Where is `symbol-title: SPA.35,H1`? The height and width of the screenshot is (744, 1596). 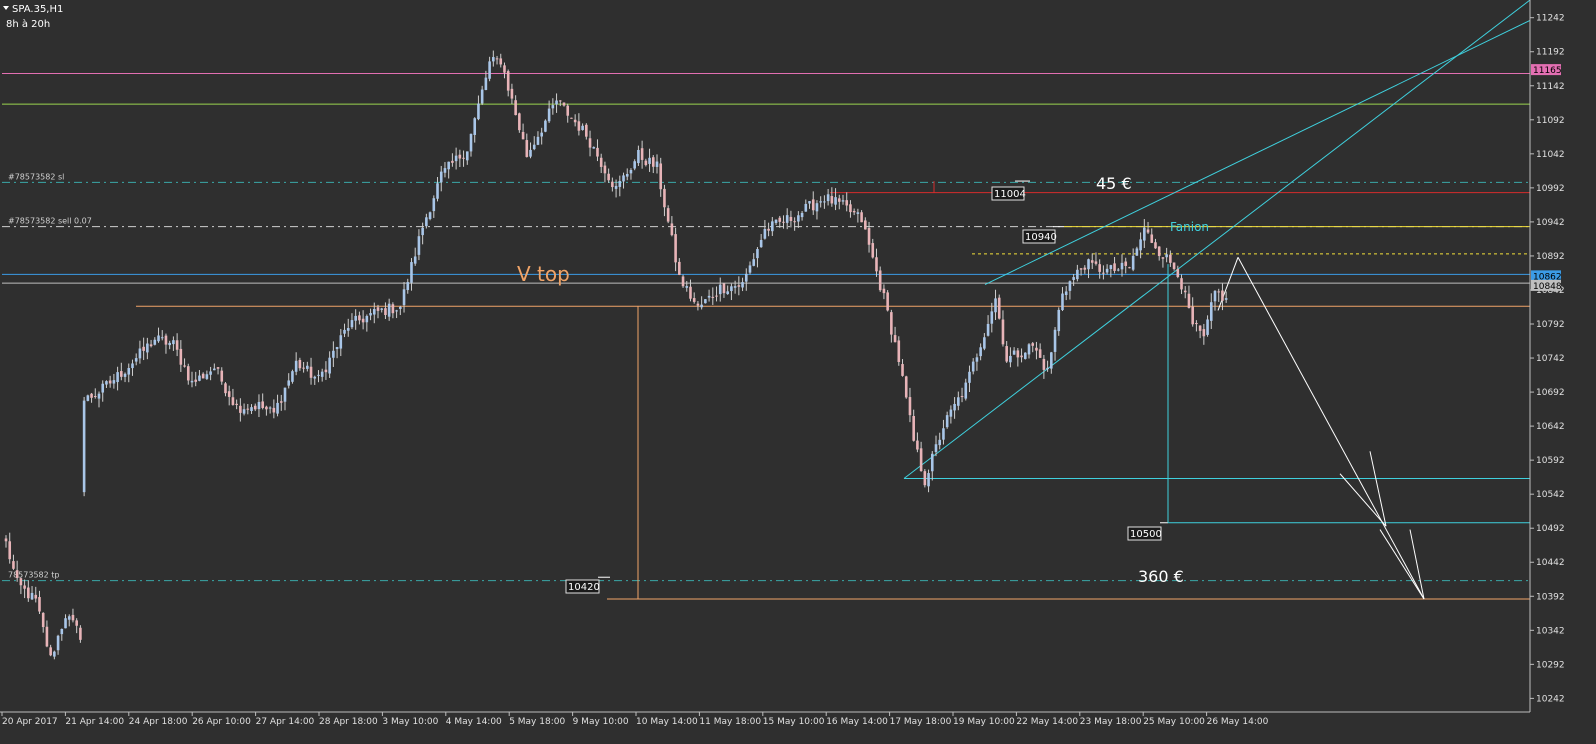 symbol-title: SPA.35,H1 is located at coordinates (37, 9).